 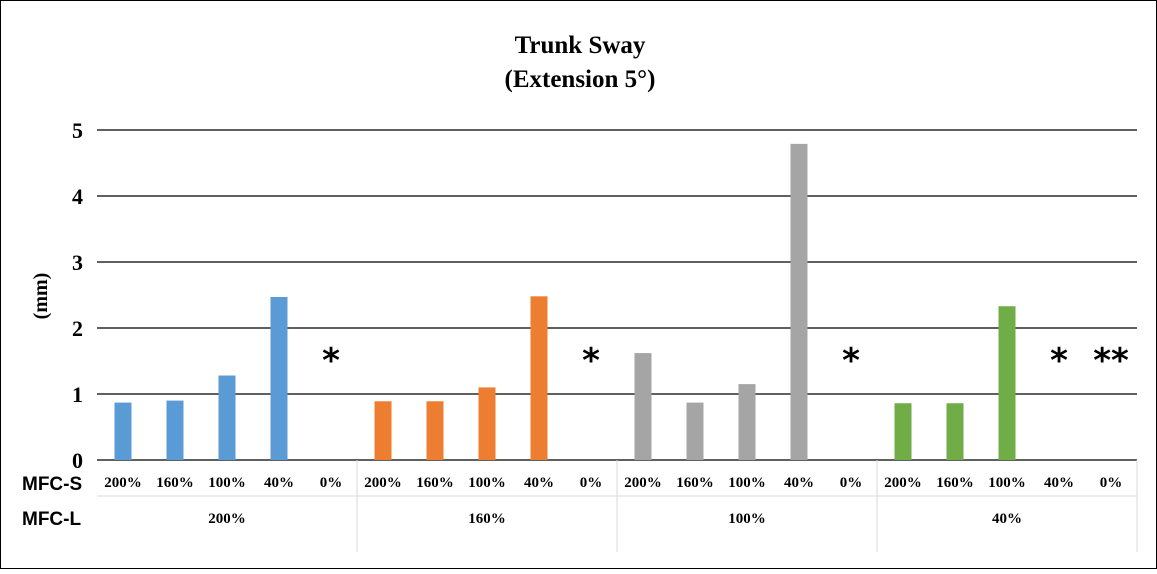 What do you see at coordinates (77, 262) in the screenshot?
I see `y-tick-label: 3` at bounding box center [77, 262].